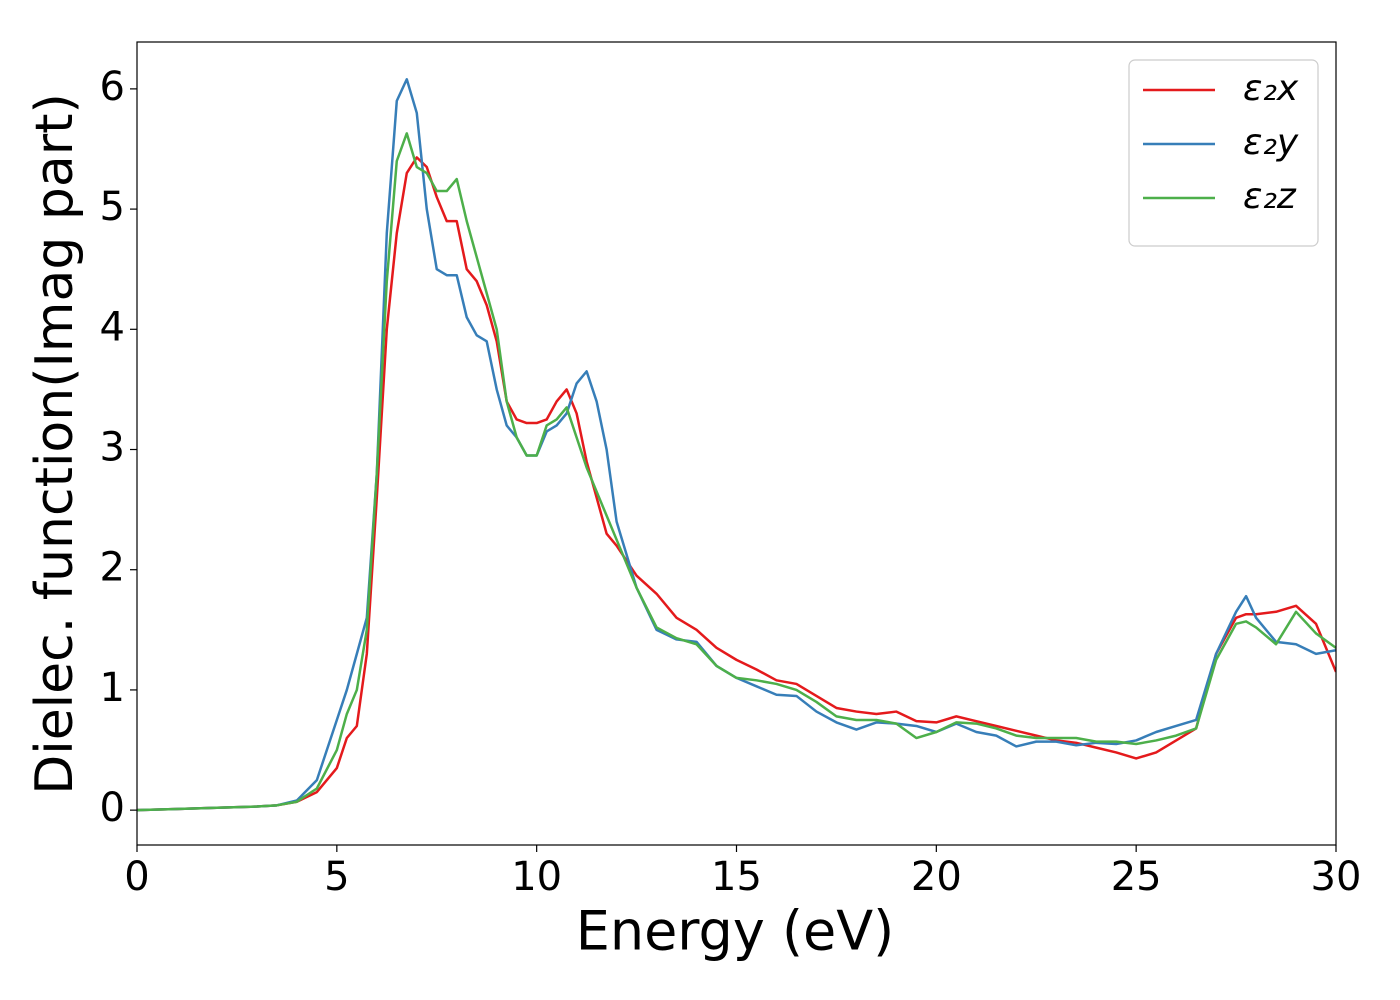 Image resolution: width=1400 pixels, height=1000 pixels. What do you see at coordinates (536, 877) in the screenshot?
I see `x-tick-label: 10` at bounding box center [536, 877].